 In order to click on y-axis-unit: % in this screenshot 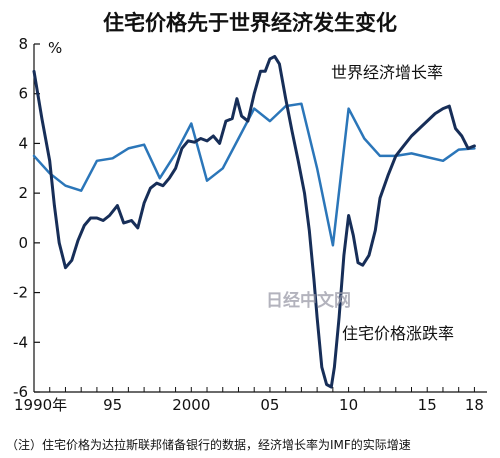, I will do `click(55, 48)`.